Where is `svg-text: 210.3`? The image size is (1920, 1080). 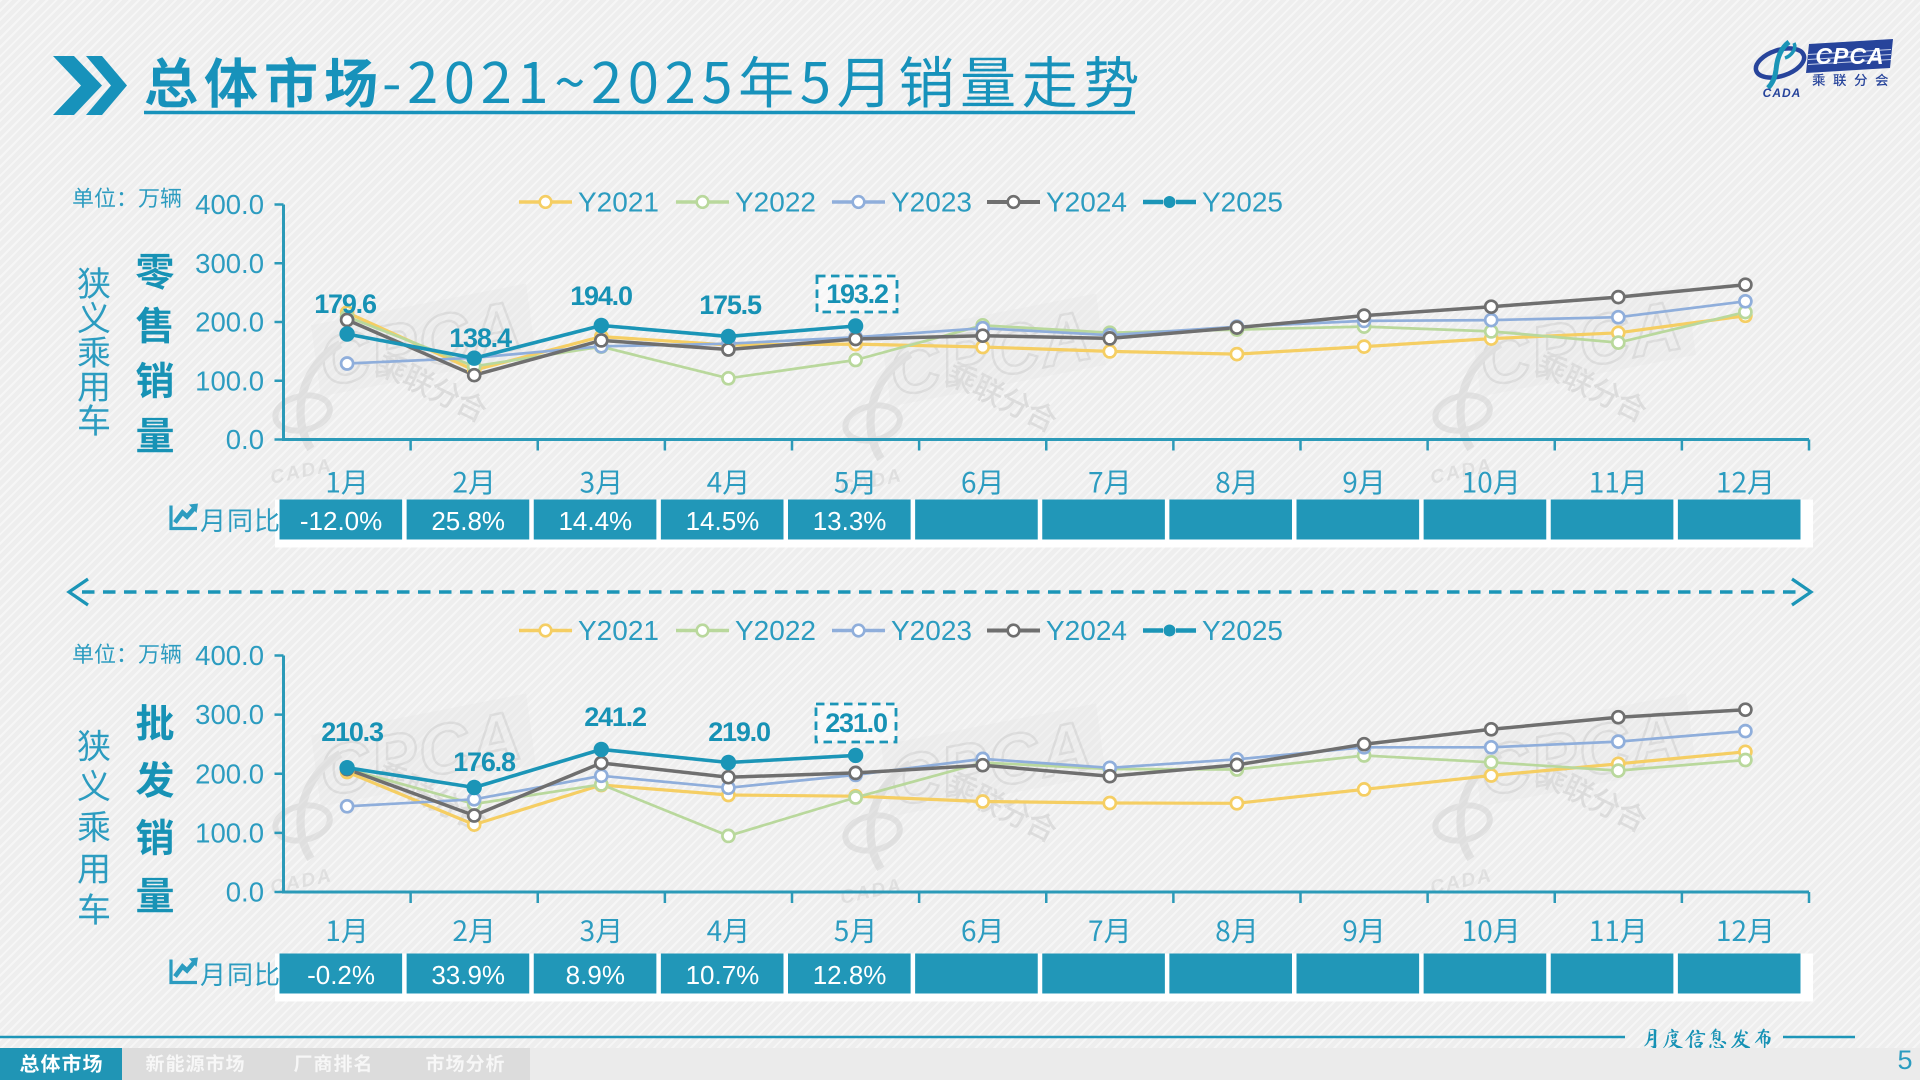
svg-text: 210.3 is located at coordinates (352, 732).